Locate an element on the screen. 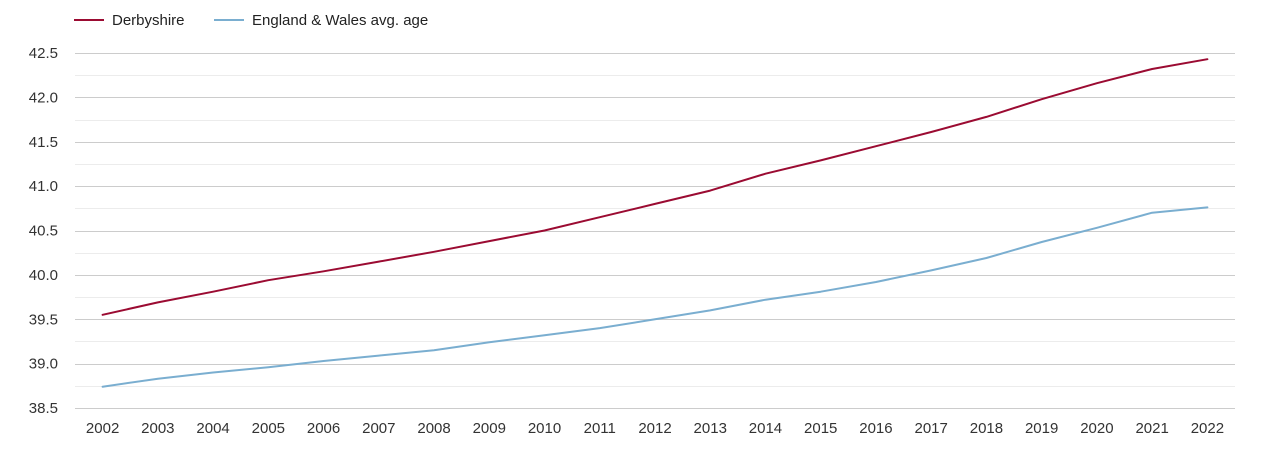 Image resolution: width=1270 pixels, height=450 pixels. legend-label-derbyshire: Derbyshire is located at coordinates (148, 20).